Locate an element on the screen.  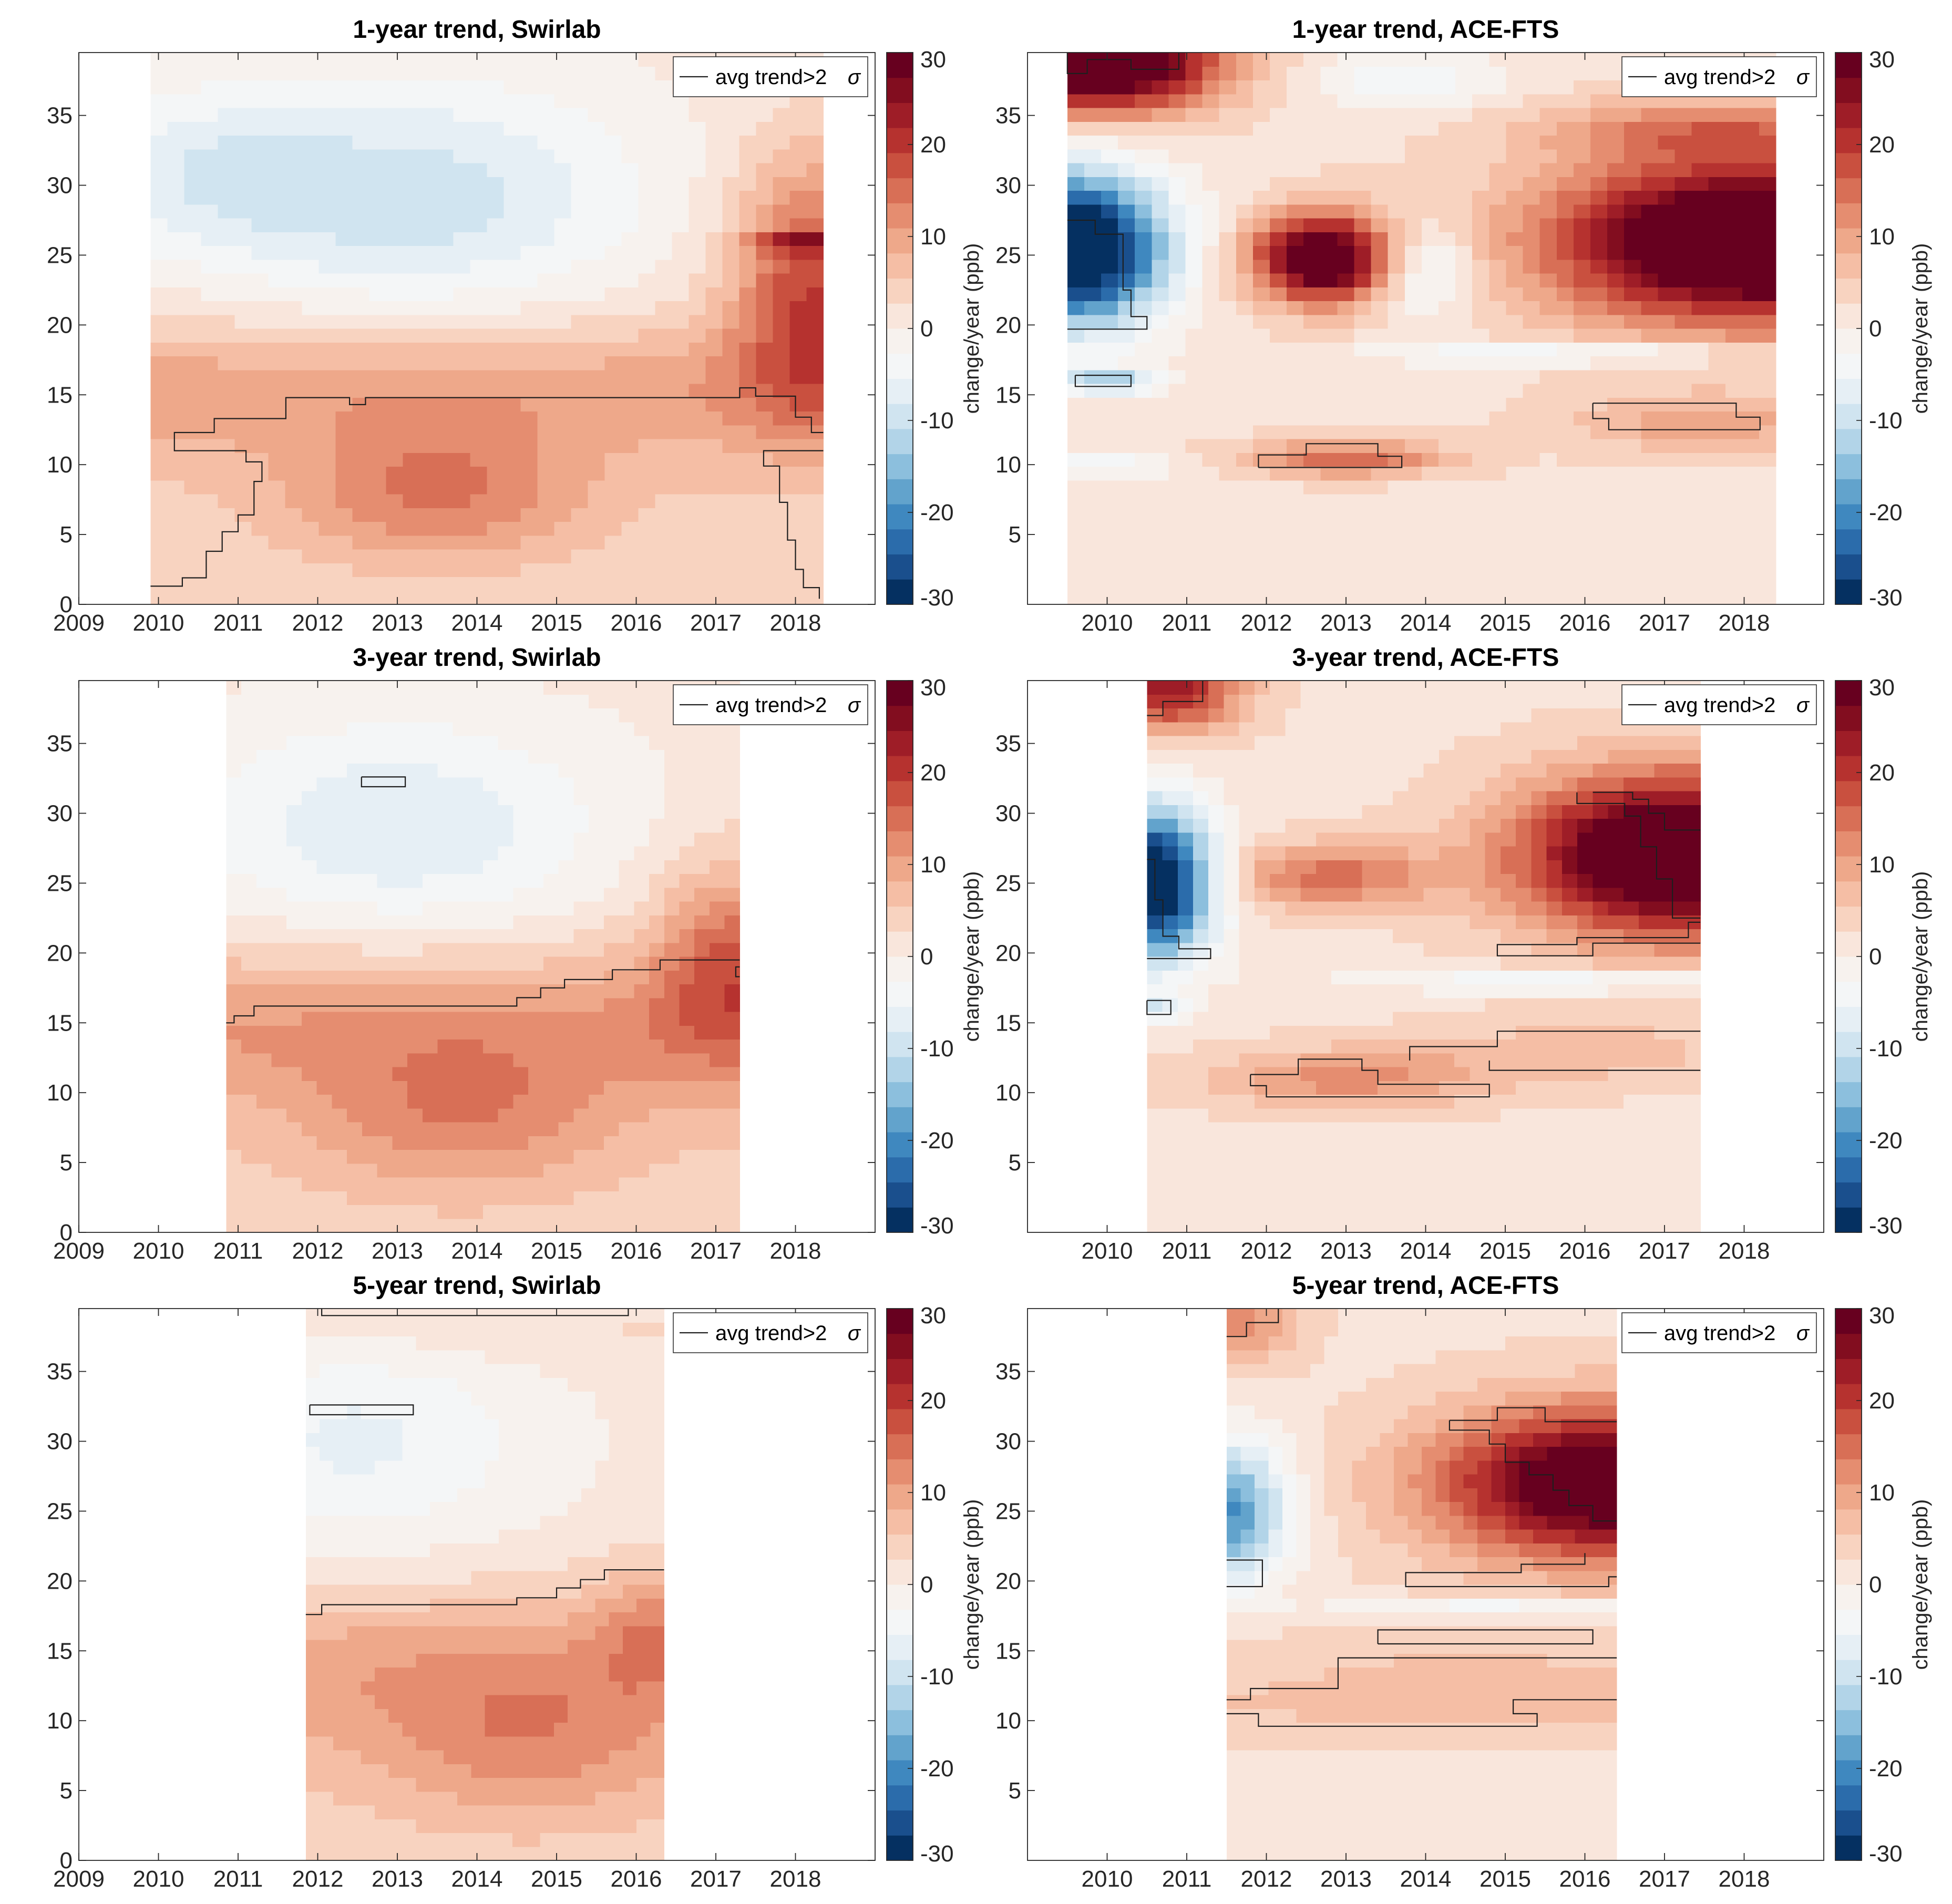
colorbar-tick-label: -20 is located at coordinates (1886, 513).